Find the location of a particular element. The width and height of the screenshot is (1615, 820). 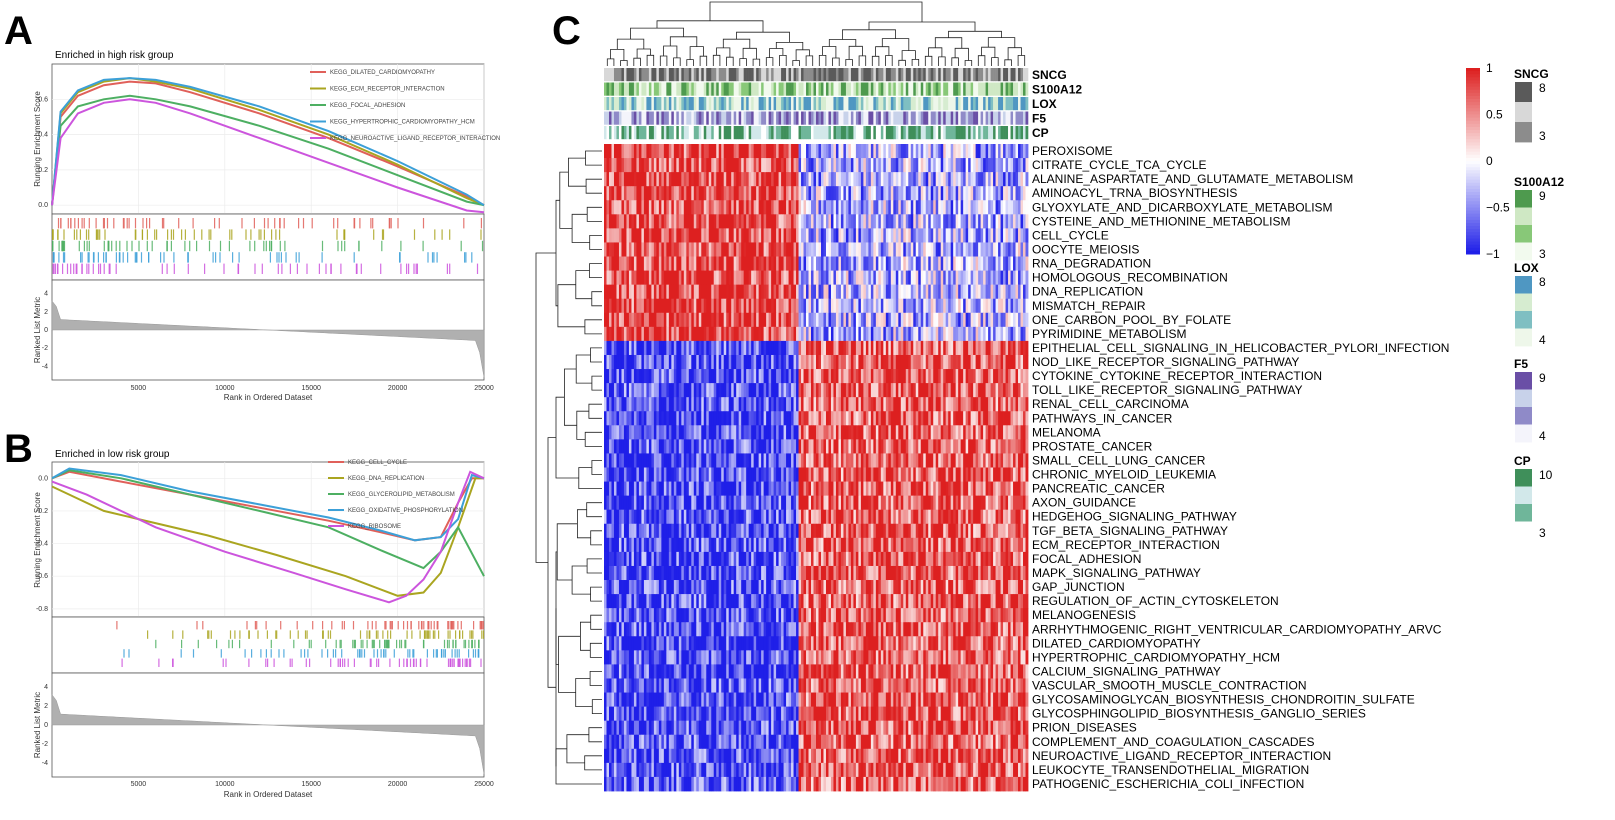

row-dendrogram-branch is located at coordinates (557, 608).